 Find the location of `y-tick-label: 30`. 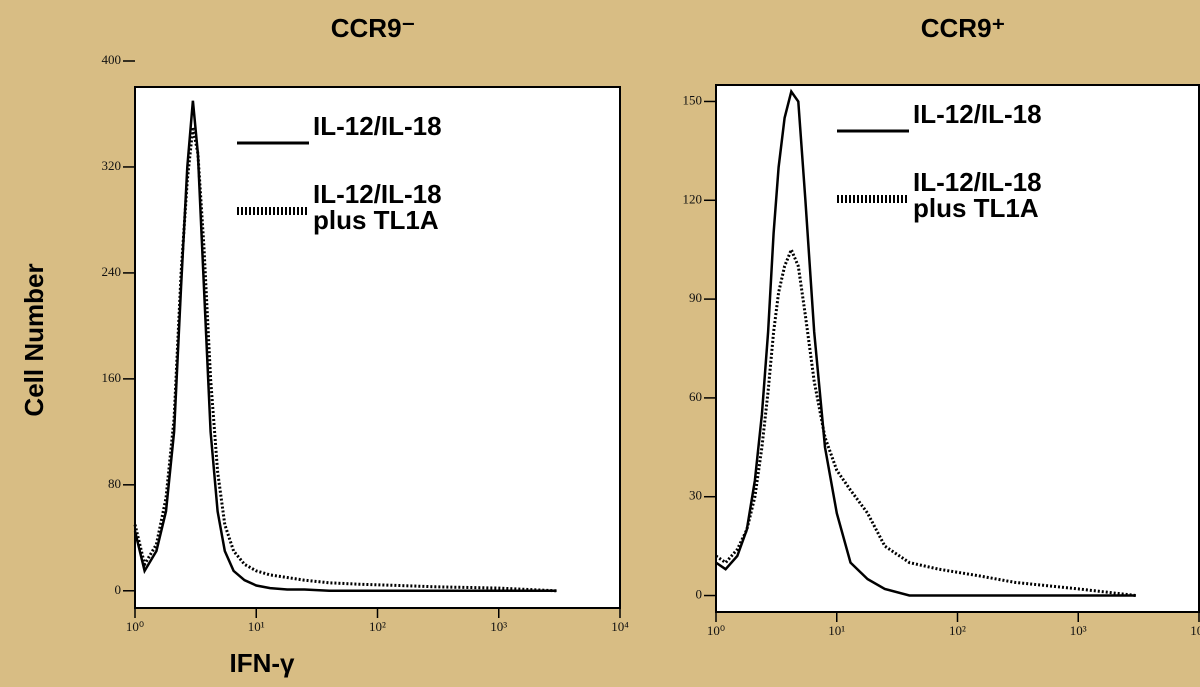

y-tick-label: 30 is located at coordinates (695, 495).